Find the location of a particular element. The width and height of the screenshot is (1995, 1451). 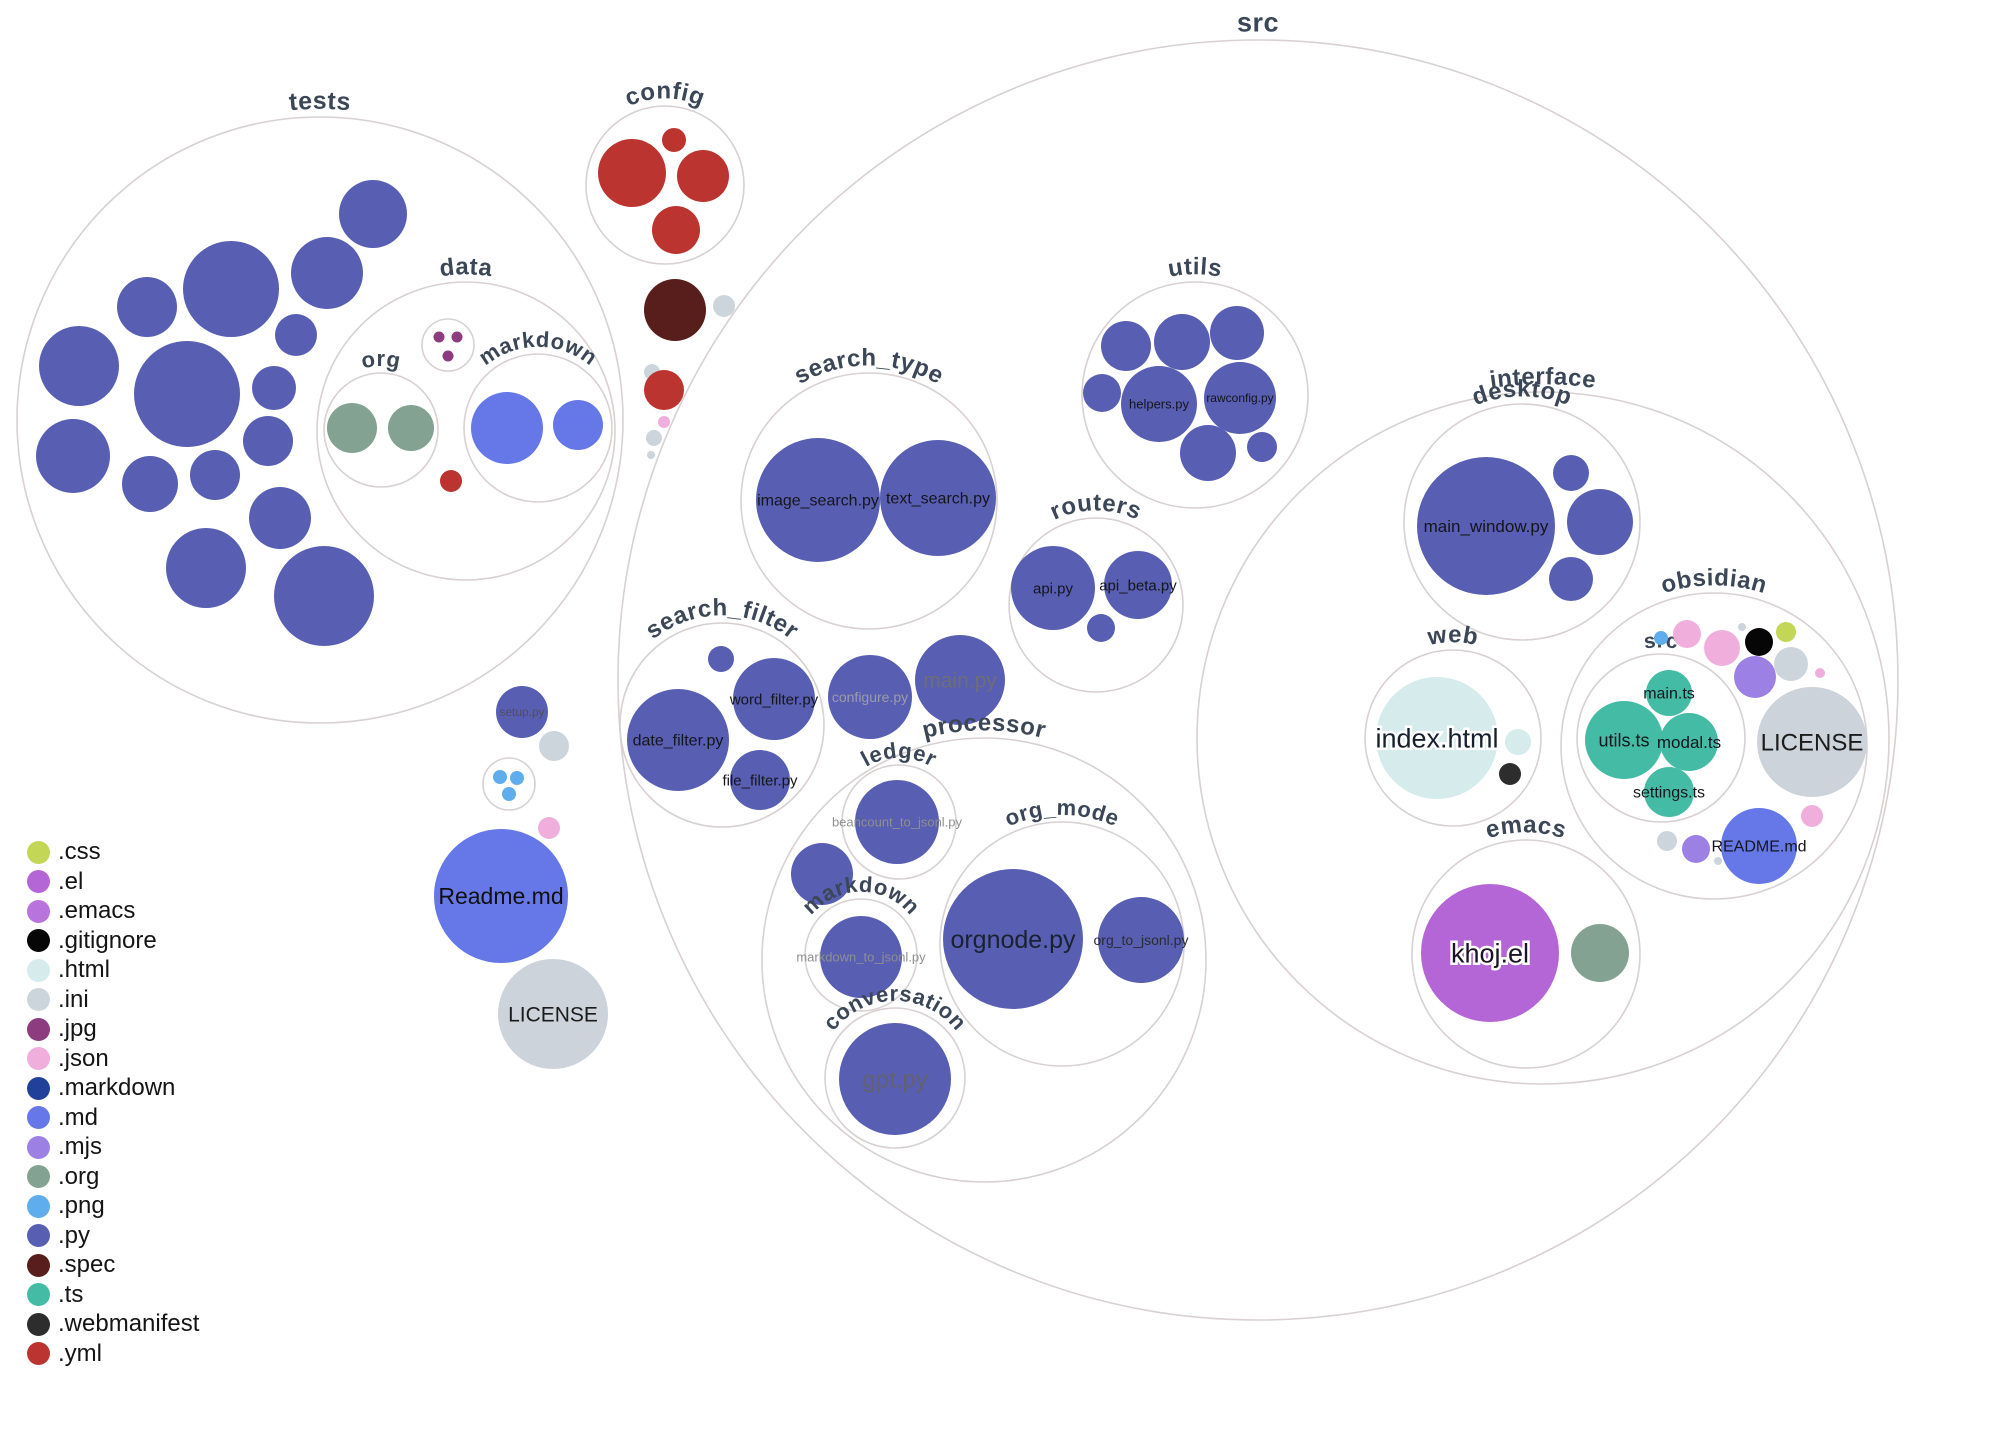

file-label-file_filter.py: file_filter.py is located at coordinates (760, 780).